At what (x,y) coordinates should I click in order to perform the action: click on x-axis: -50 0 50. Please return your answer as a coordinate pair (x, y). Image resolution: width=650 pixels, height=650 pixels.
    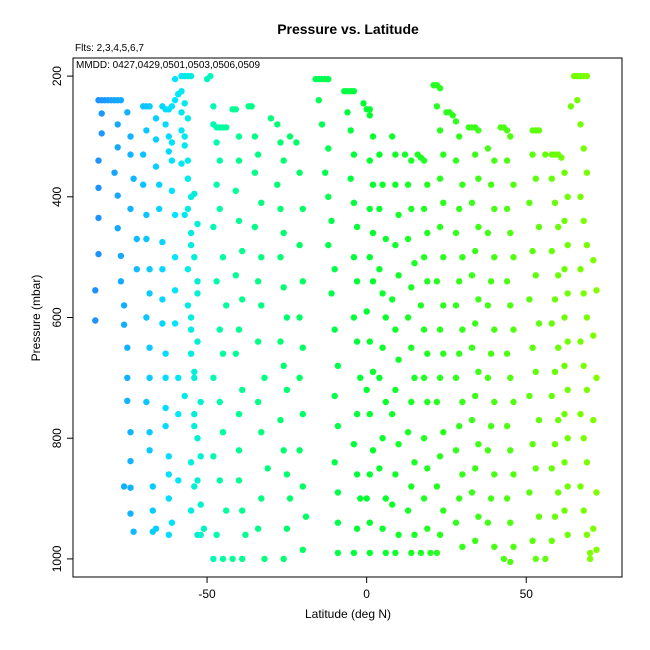
    Looking at the image, I should click on (365, 589).